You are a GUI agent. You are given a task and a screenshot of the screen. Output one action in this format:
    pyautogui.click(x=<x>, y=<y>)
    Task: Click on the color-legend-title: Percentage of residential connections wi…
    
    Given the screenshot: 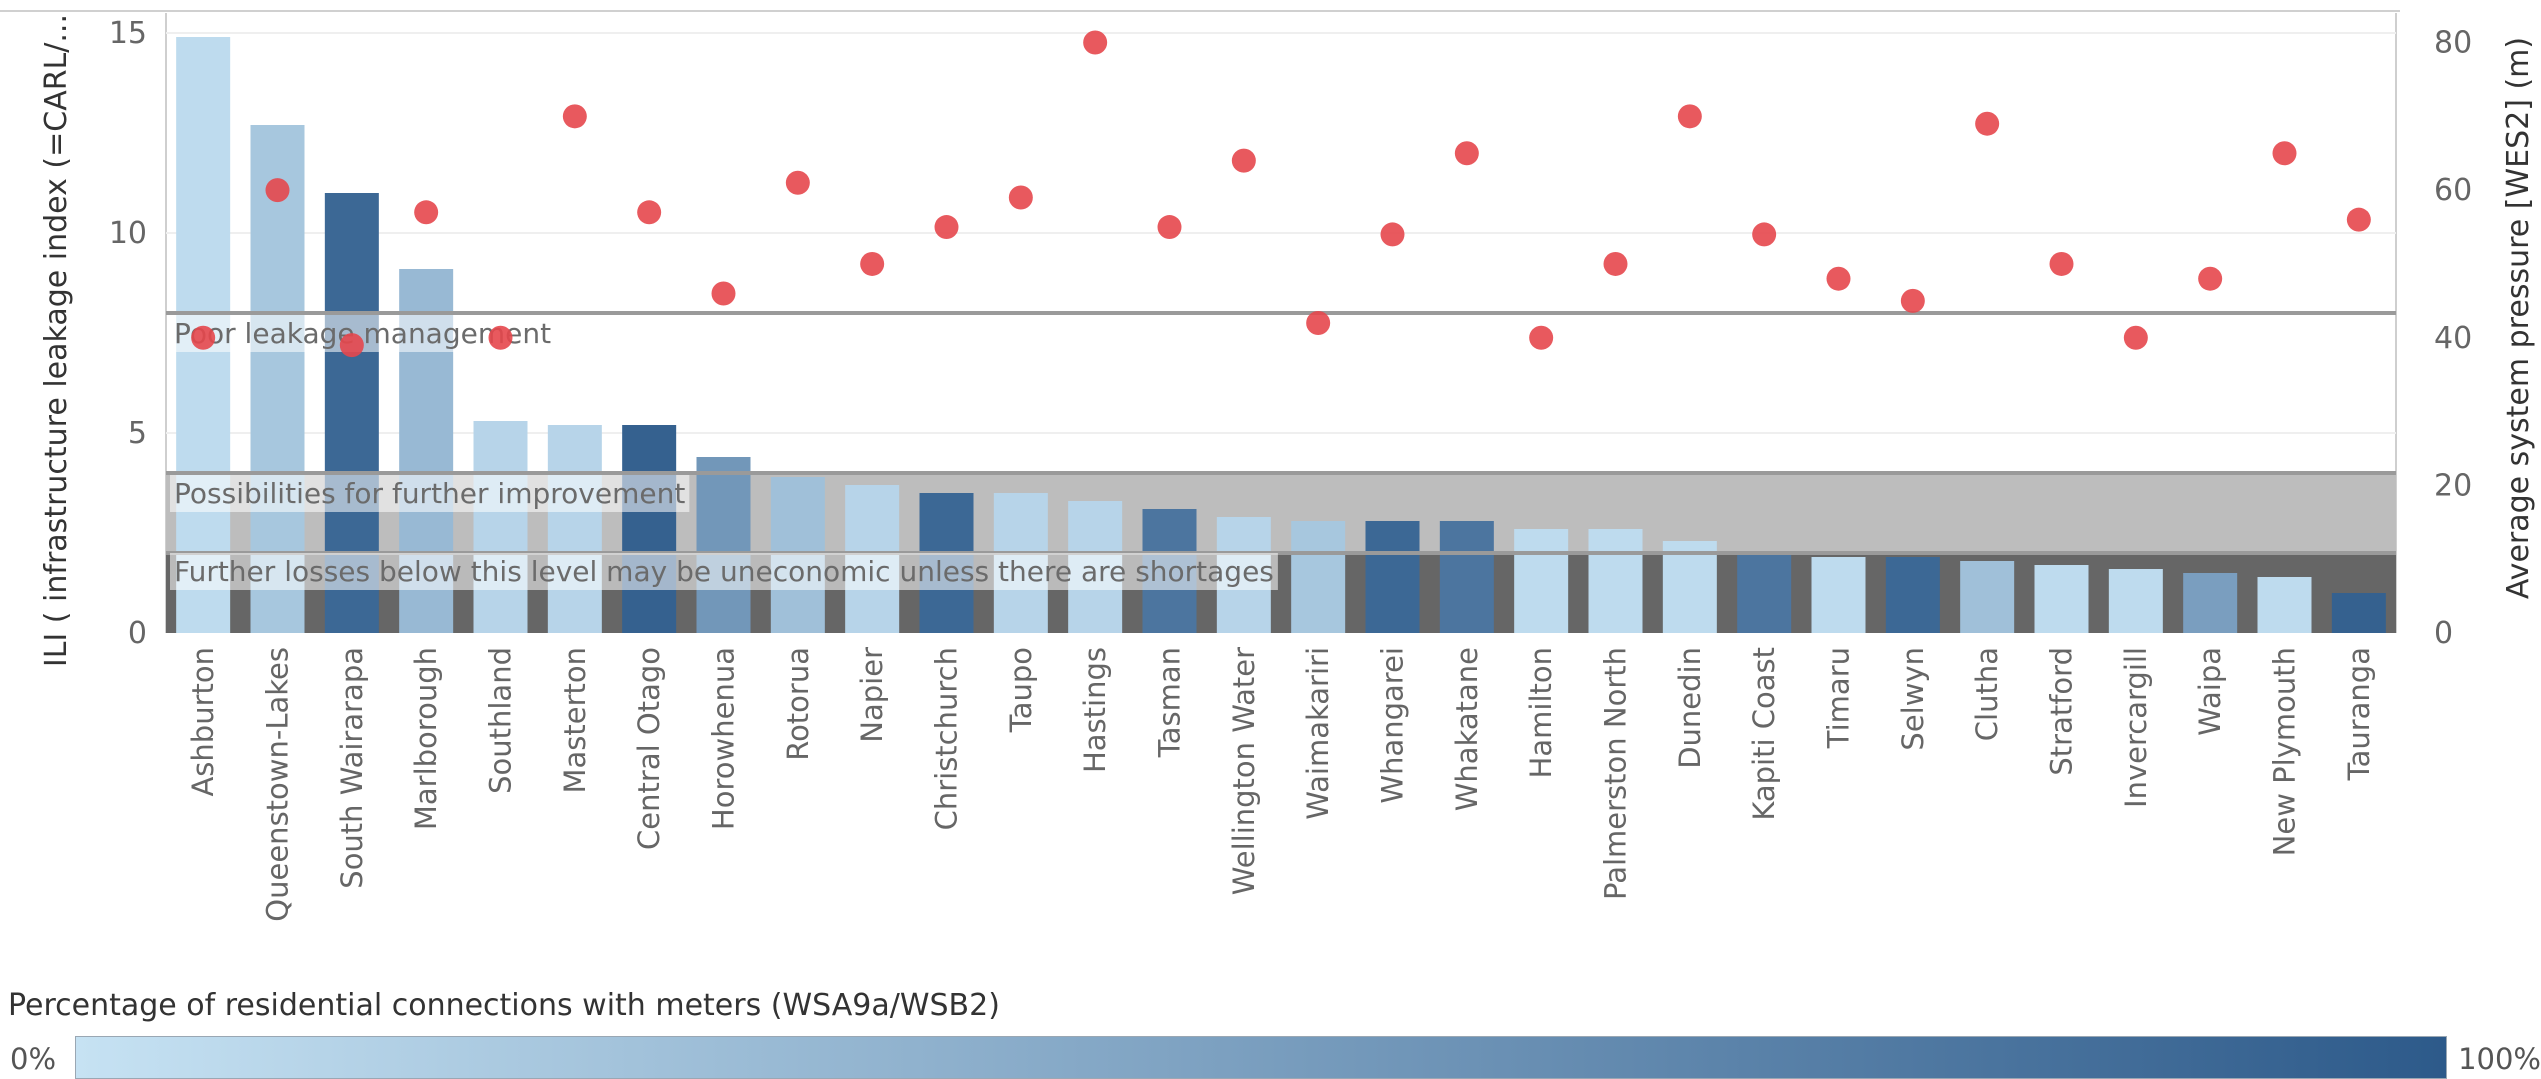 What is the action you would take?
    pyautogui.click(x=504, y=1005)
    